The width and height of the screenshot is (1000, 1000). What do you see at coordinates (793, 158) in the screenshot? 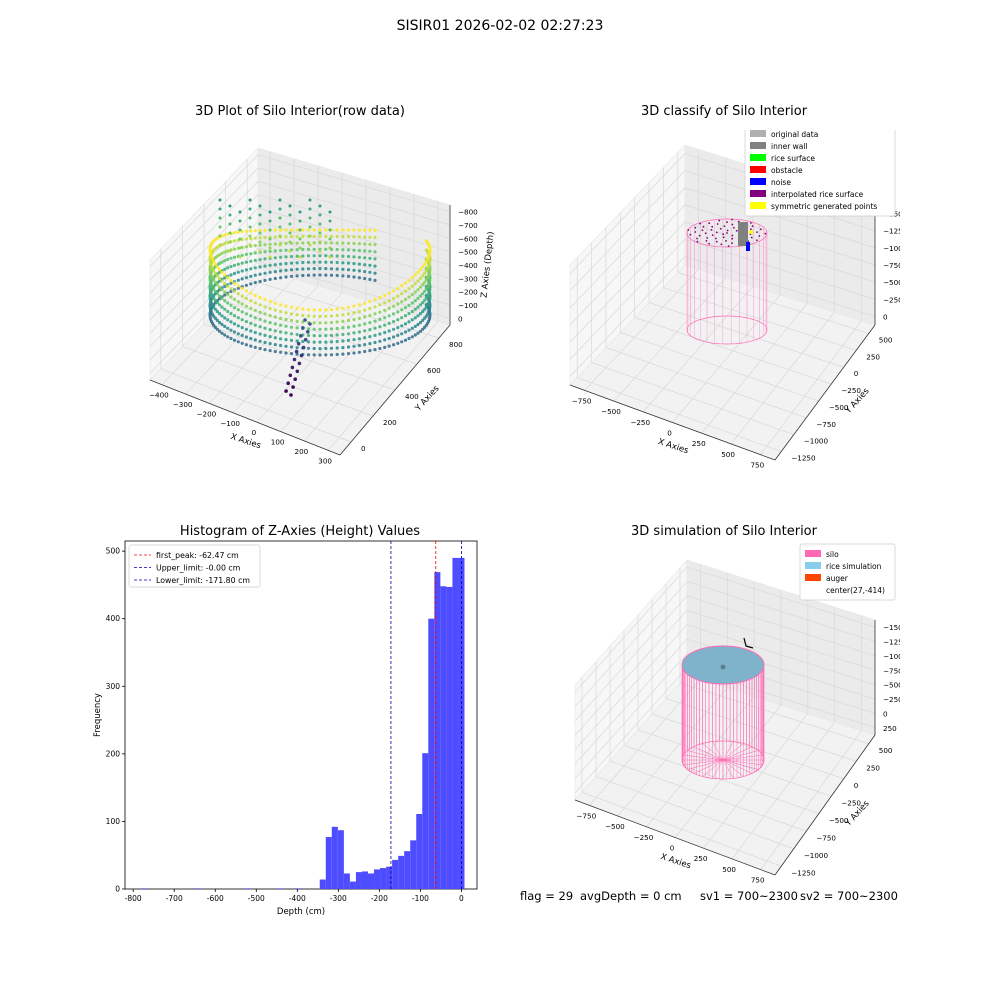
I see `legend-label: rice surface` at bounding box center [793, 158].